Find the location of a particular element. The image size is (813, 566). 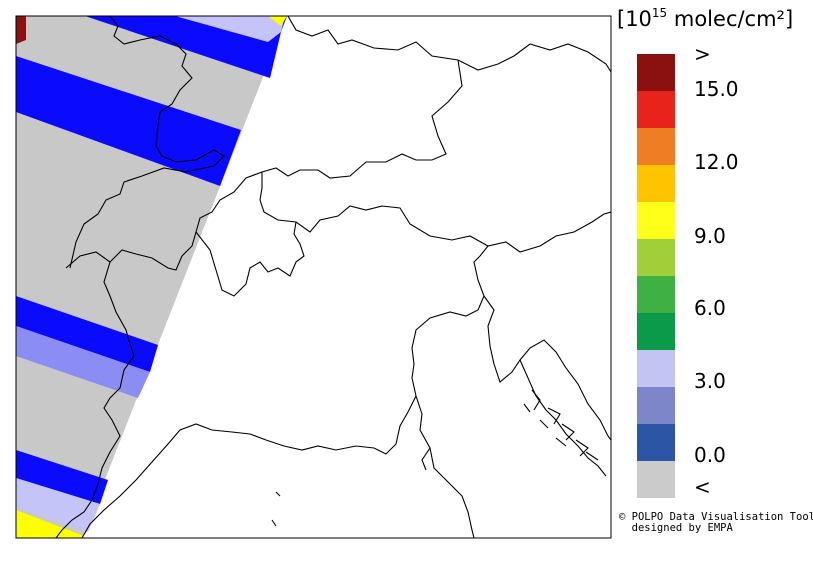

colorbar-tick-label: 3.0 is located at coordinates (710, 381).